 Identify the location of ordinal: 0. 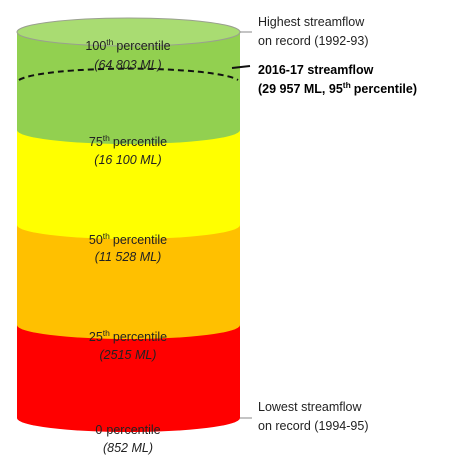
(98, 430).